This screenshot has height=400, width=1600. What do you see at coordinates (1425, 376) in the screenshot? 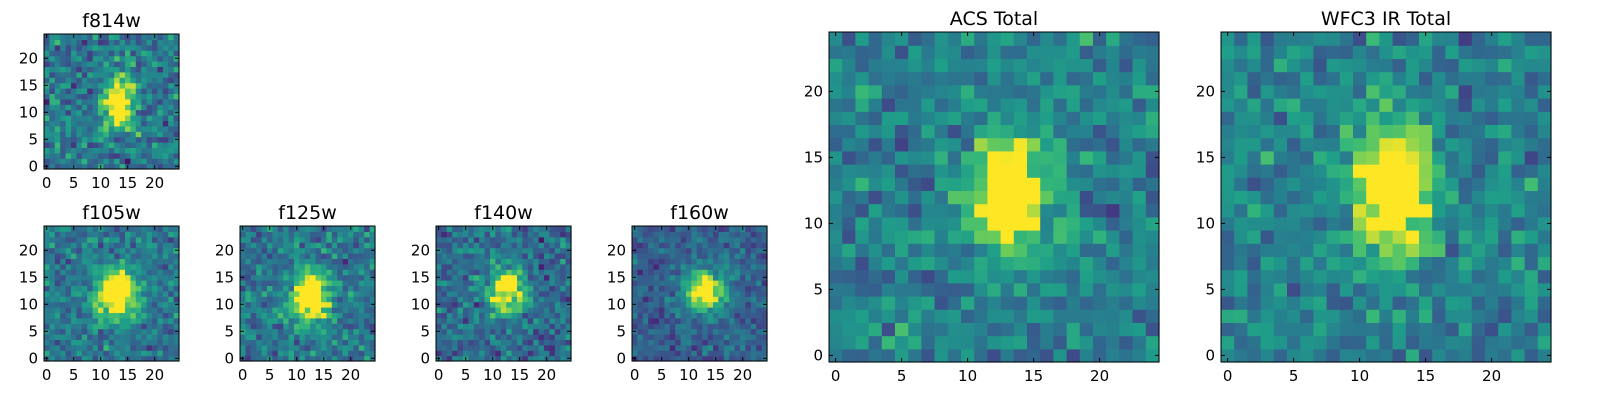
I see `x-tick-label: 15` at bounding box center [1425, 376].